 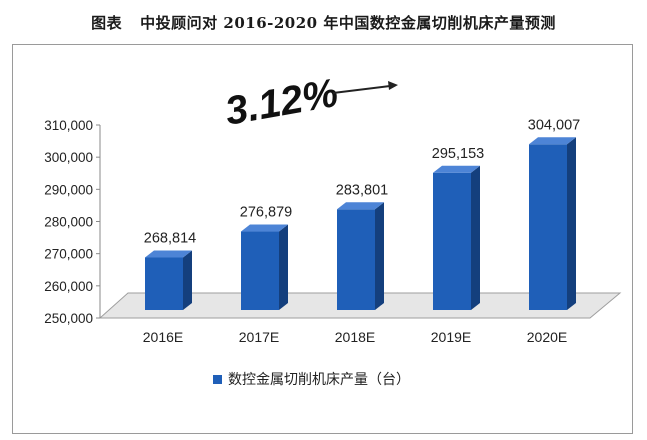 What do you see at coordinates (319, 380) in the screenshot?
I see `legend-label: 数控金属切削机床产量（台）` at bounding box center [319, 380].